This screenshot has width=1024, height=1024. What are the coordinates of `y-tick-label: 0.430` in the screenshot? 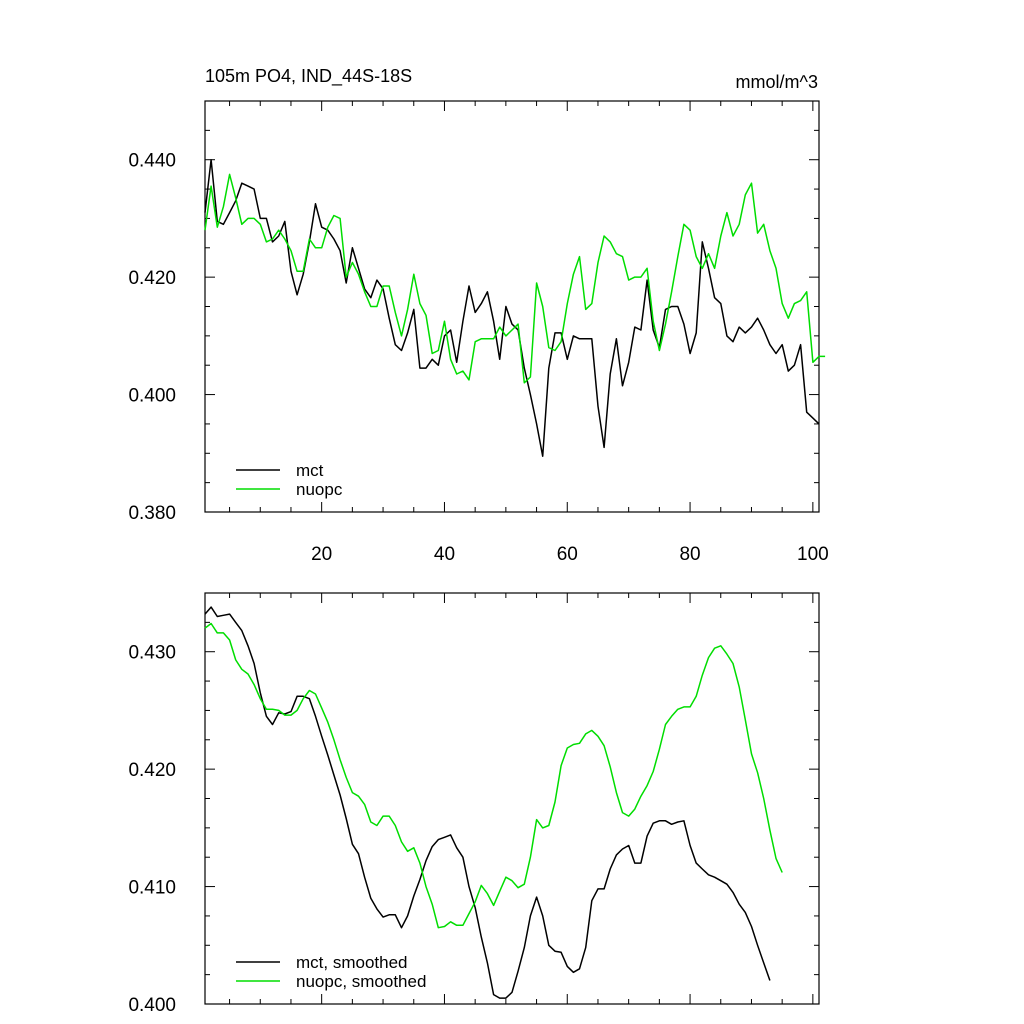 It's located at (152, 653).